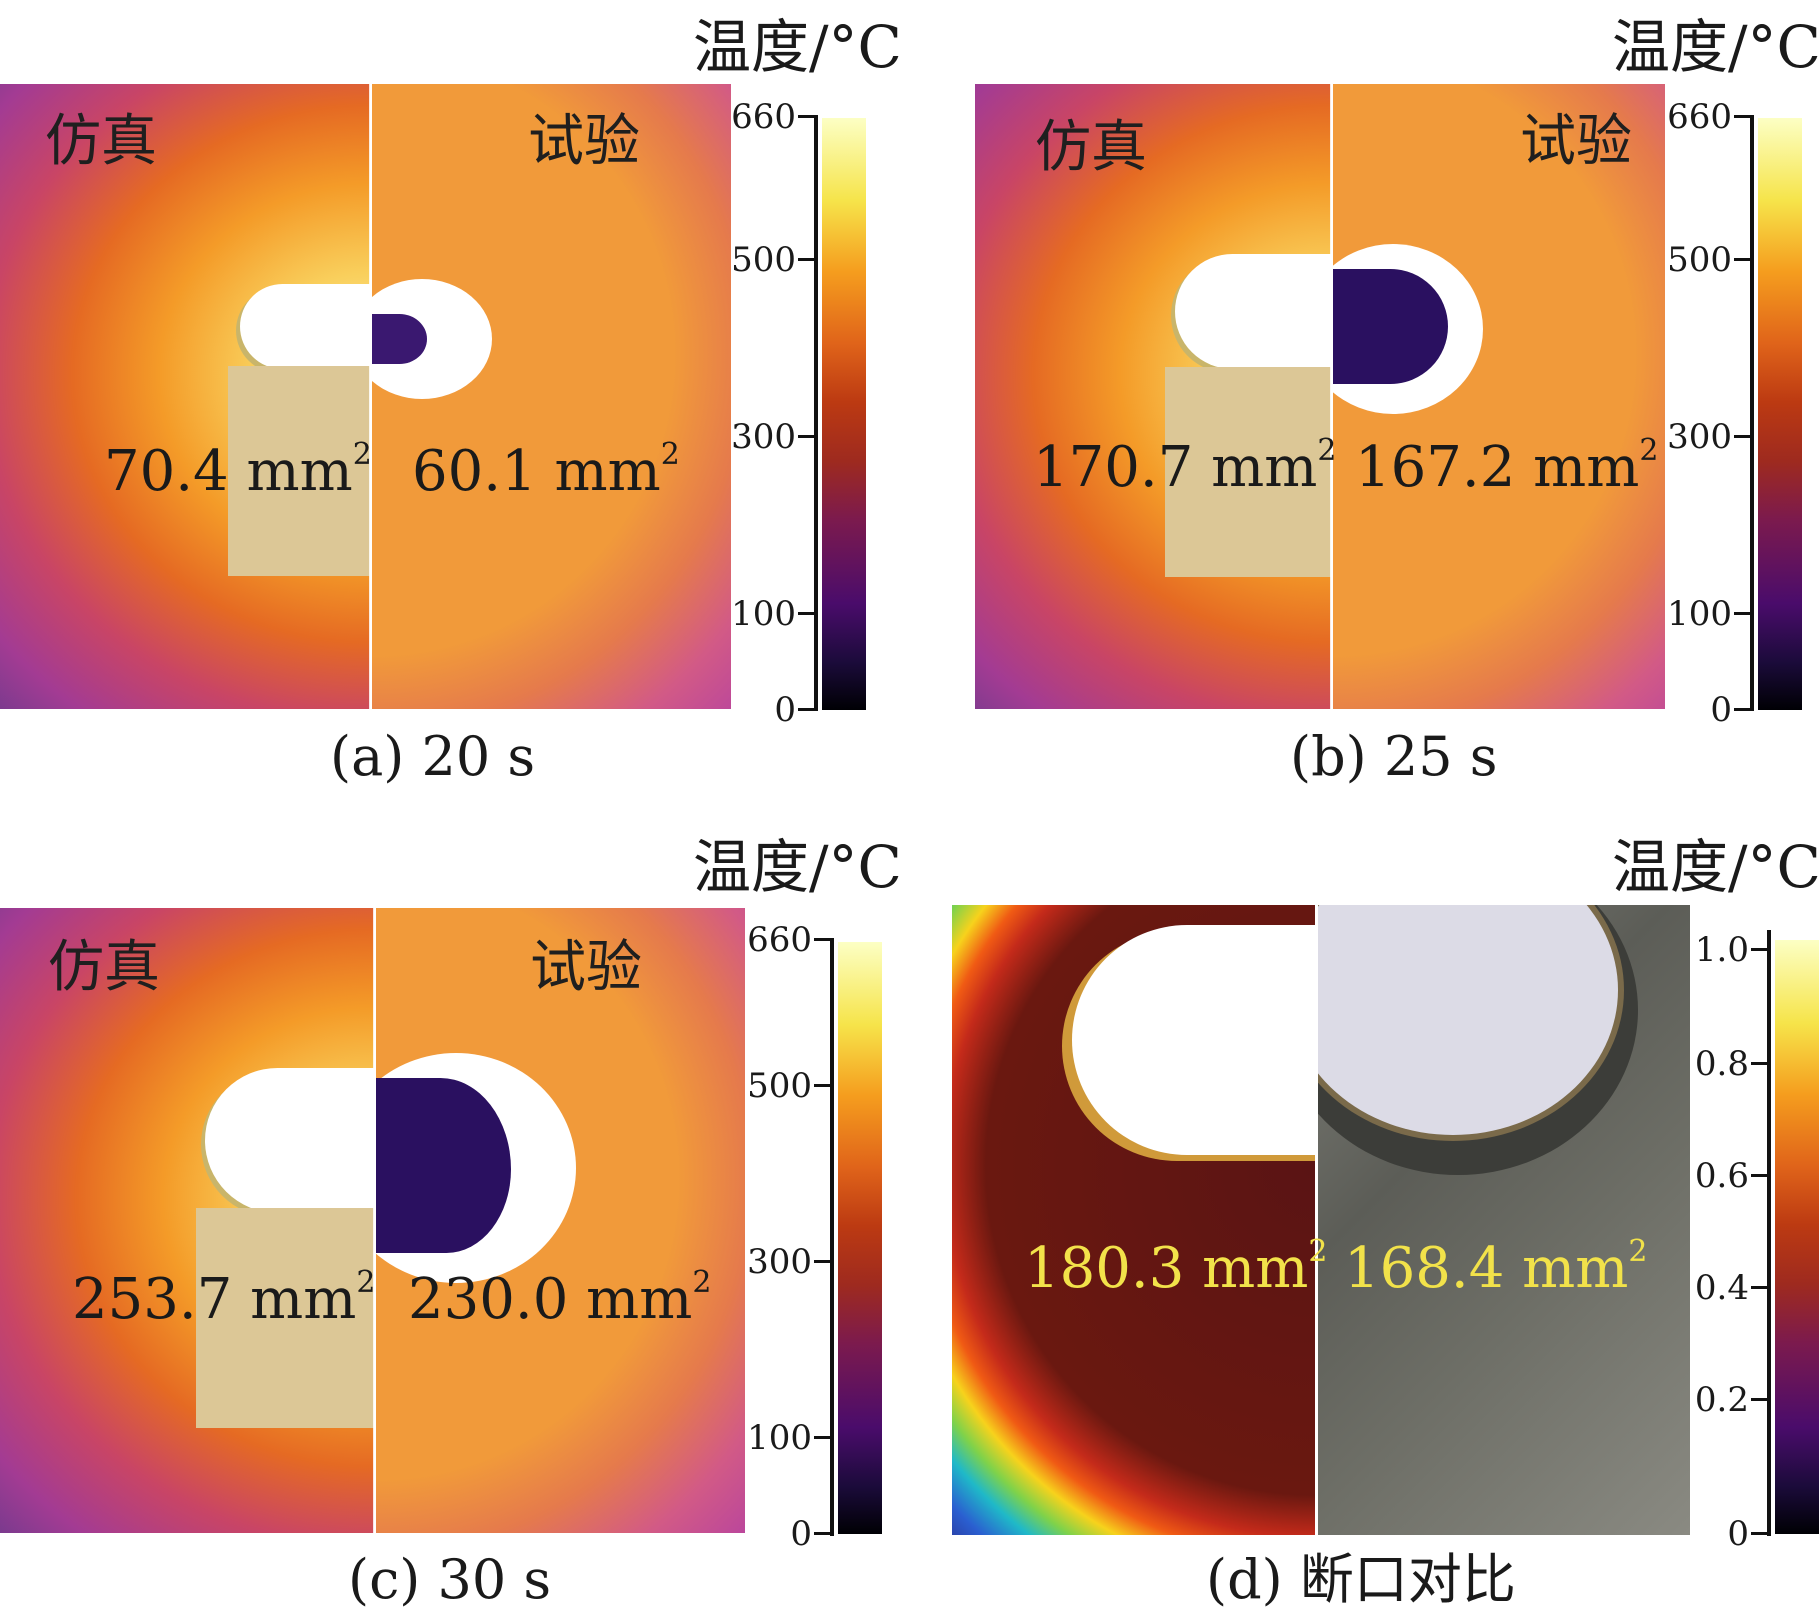 The height and width of the screenshot is (1623, 1819). I want to click on fracture-zone-sim-b, so click(1248, 472).